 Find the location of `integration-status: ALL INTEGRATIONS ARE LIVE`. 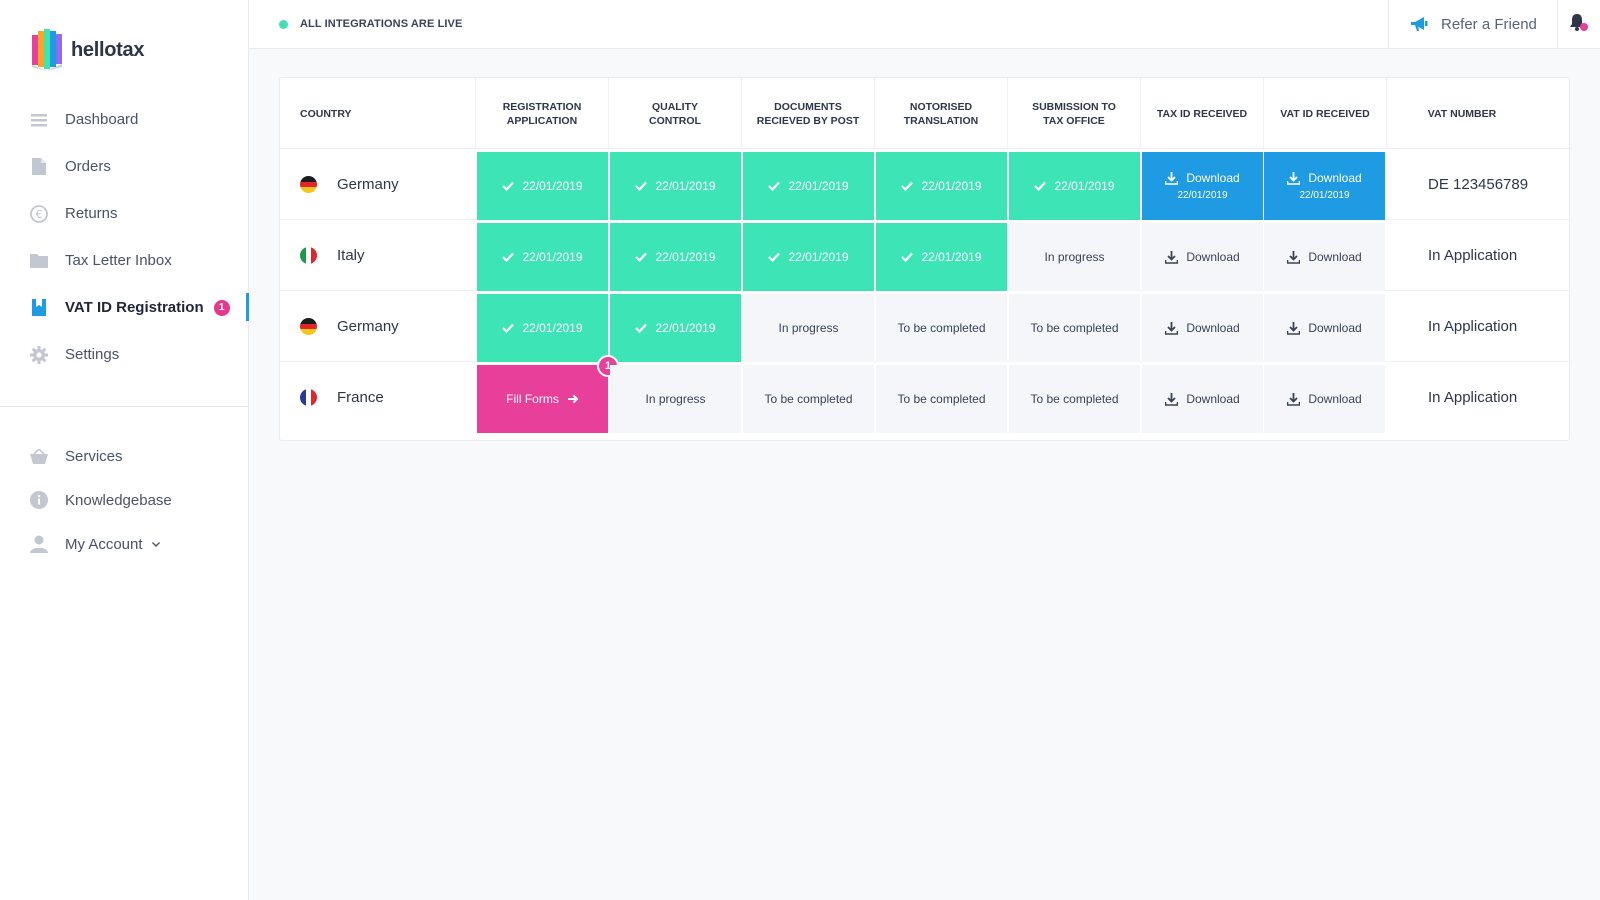

integration-status: ALL INTEGRATIONS ARE LIVE is located at coordinates (370, 24).